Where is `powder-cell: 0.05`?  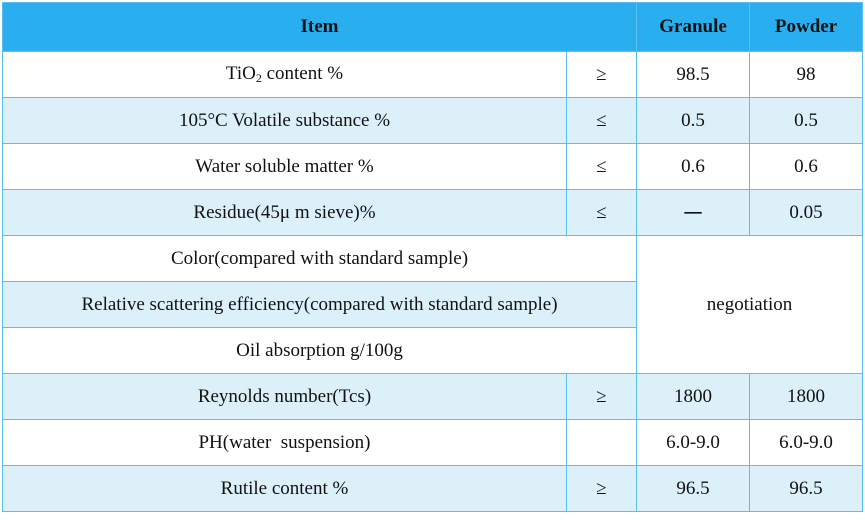 powder-cell: 0.05 is located at coordinates (806, 212).